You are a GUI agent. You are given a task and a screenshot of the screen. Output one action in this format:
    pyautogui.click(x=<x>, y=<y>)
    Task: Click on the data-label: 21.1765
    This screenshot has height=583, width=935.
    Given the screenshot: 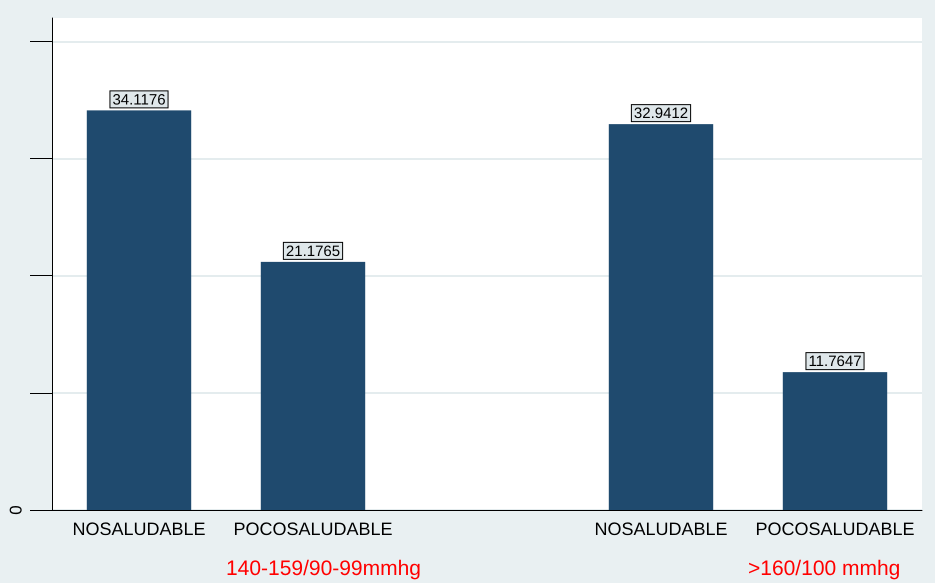 What is the action you would take?
    pyautogui.click(x=313, y=251)
    